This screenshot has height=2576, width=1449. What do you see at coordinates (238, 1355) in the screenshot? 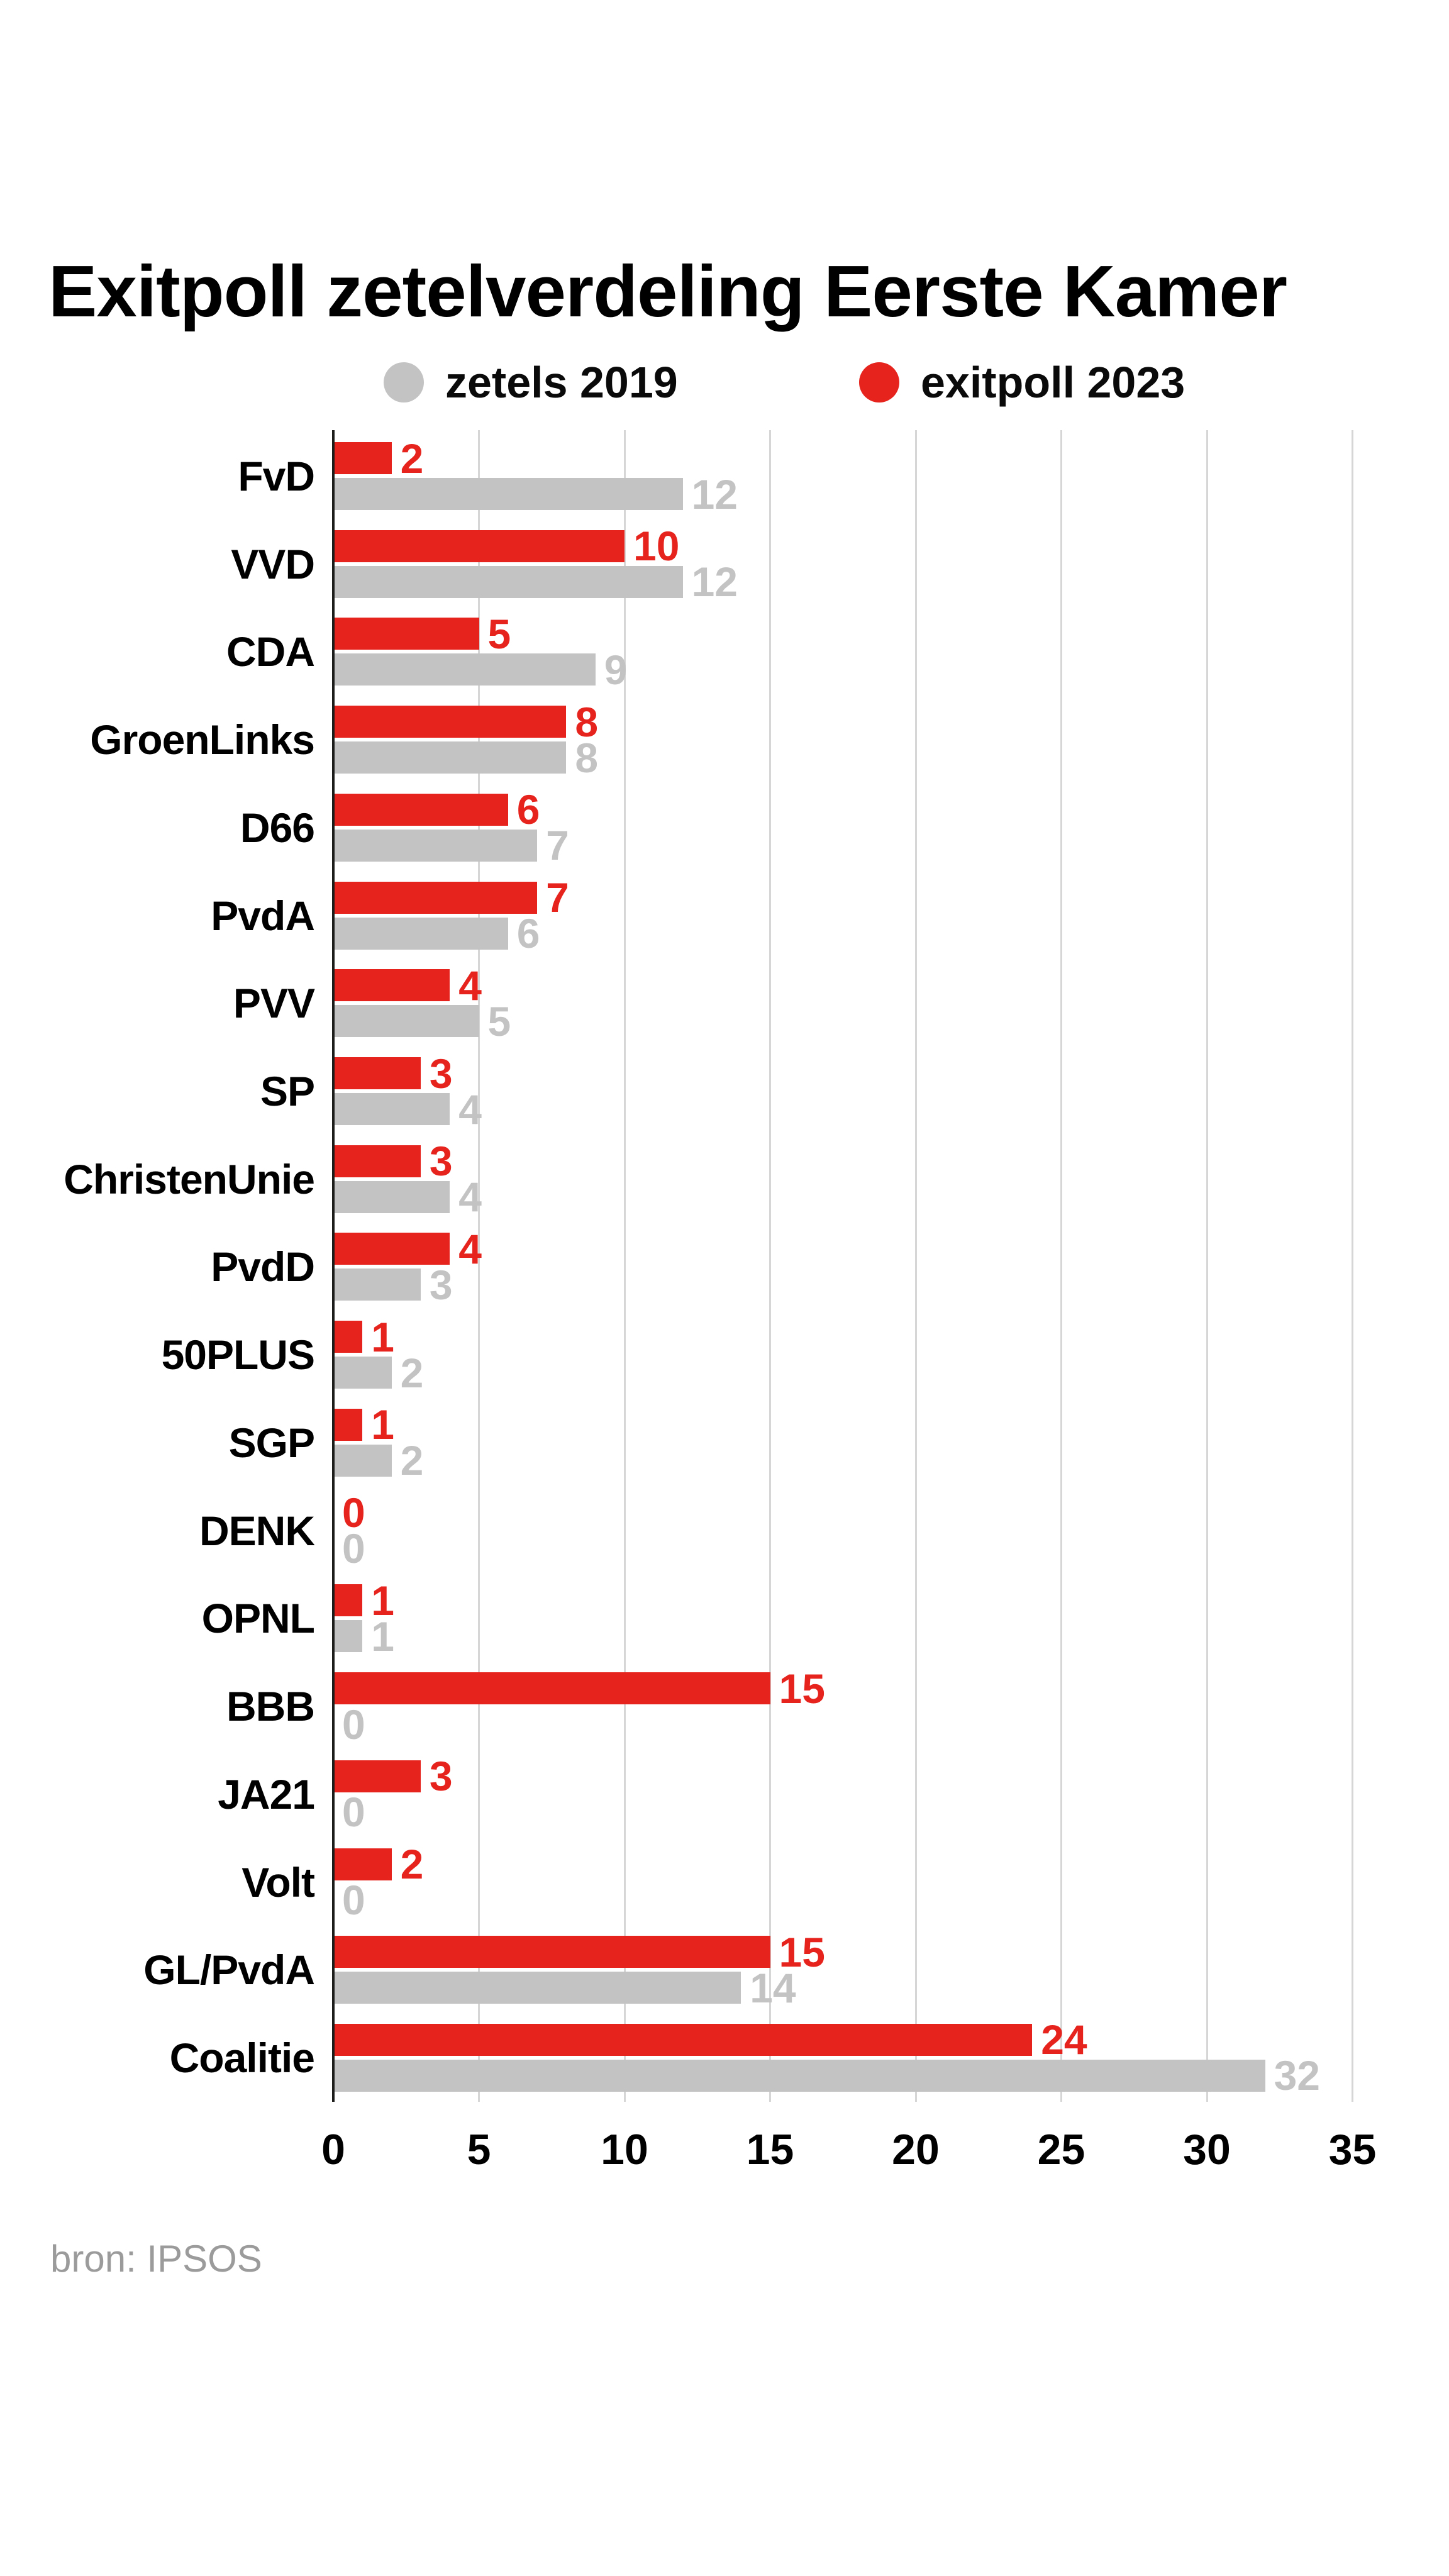
I see `party-label: 50PLUS` at bounding box center [238, 1355].